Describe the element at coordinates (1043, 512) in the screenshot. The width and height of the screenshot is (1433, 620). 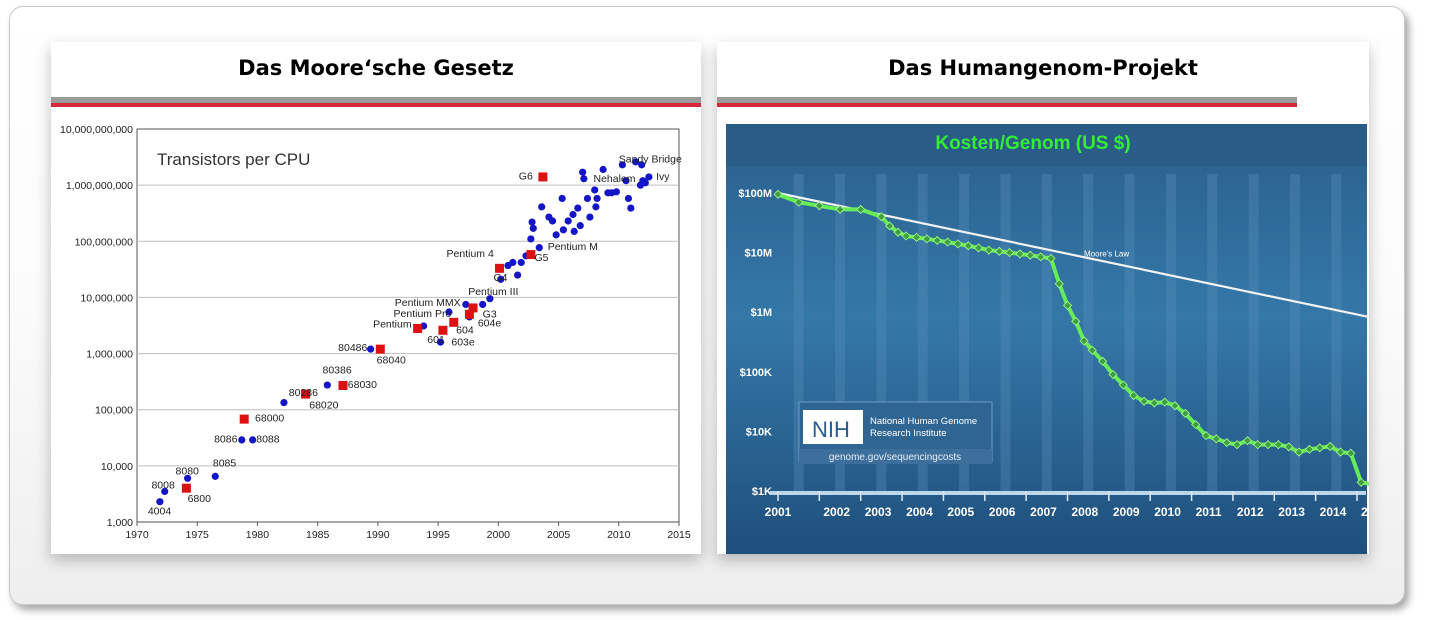
I see `genome-x-tick-label: 2007` at that location.